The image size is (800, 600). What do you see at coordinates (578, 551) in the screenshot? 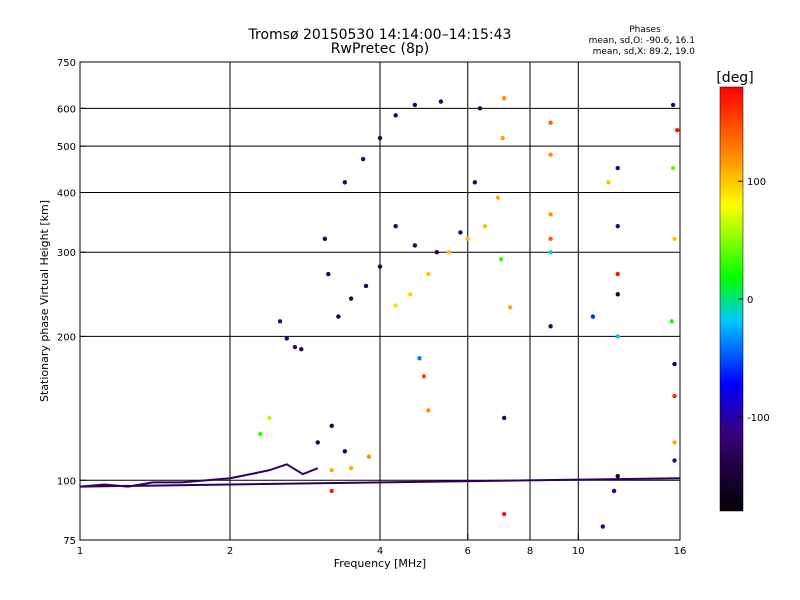
I see `x-tick-label: 10` at bounding box center [578, 551].